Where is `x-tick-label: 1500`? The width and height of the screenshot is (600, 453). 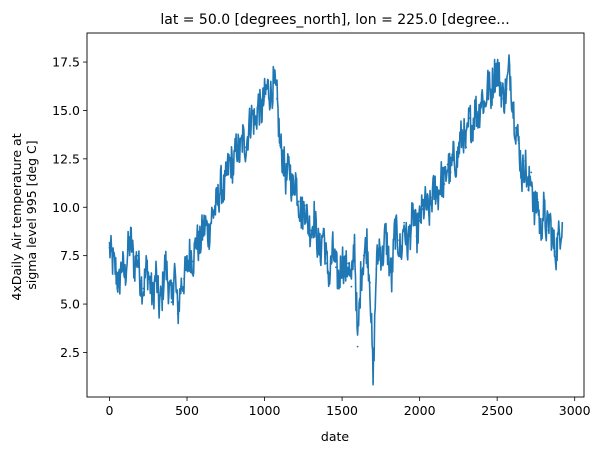
x-tick-label: 1500 is located at coordinates (342, 410).